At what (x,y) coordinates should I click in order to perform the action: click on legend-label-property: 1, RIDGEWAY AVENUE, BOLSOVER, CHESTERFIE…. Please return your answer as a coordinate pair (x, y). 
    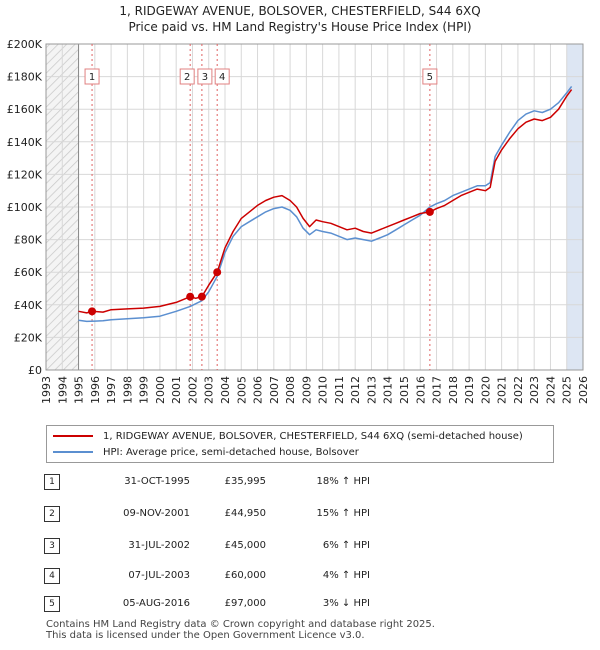
    Looking at the image, I should click on (313, 436).